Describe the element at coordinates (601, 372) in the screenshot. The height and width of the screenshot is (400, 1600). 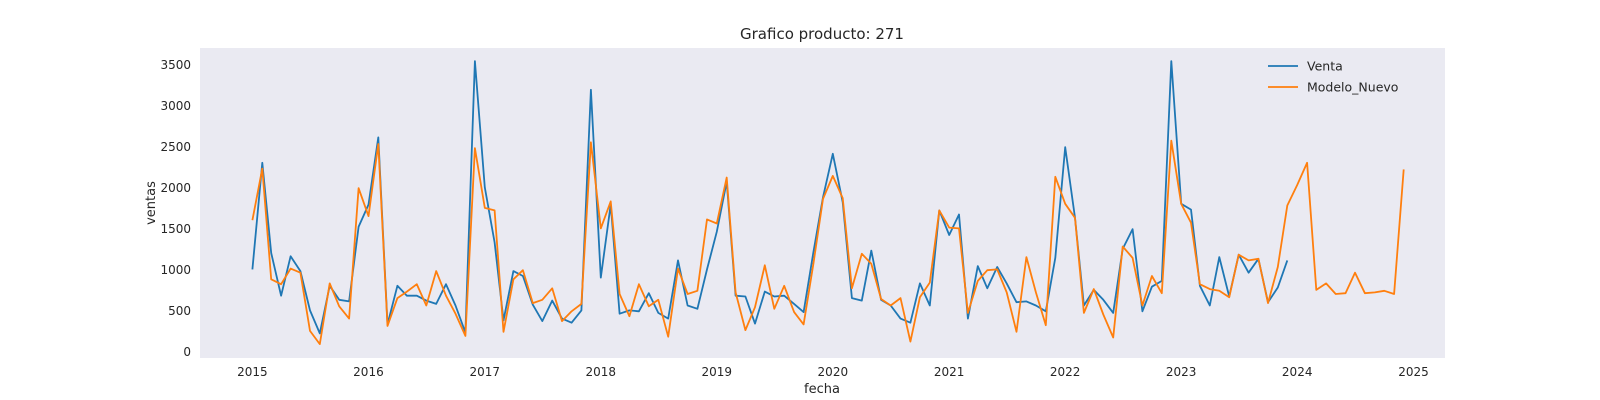
I see `x-tick-label: 2018` at that location.